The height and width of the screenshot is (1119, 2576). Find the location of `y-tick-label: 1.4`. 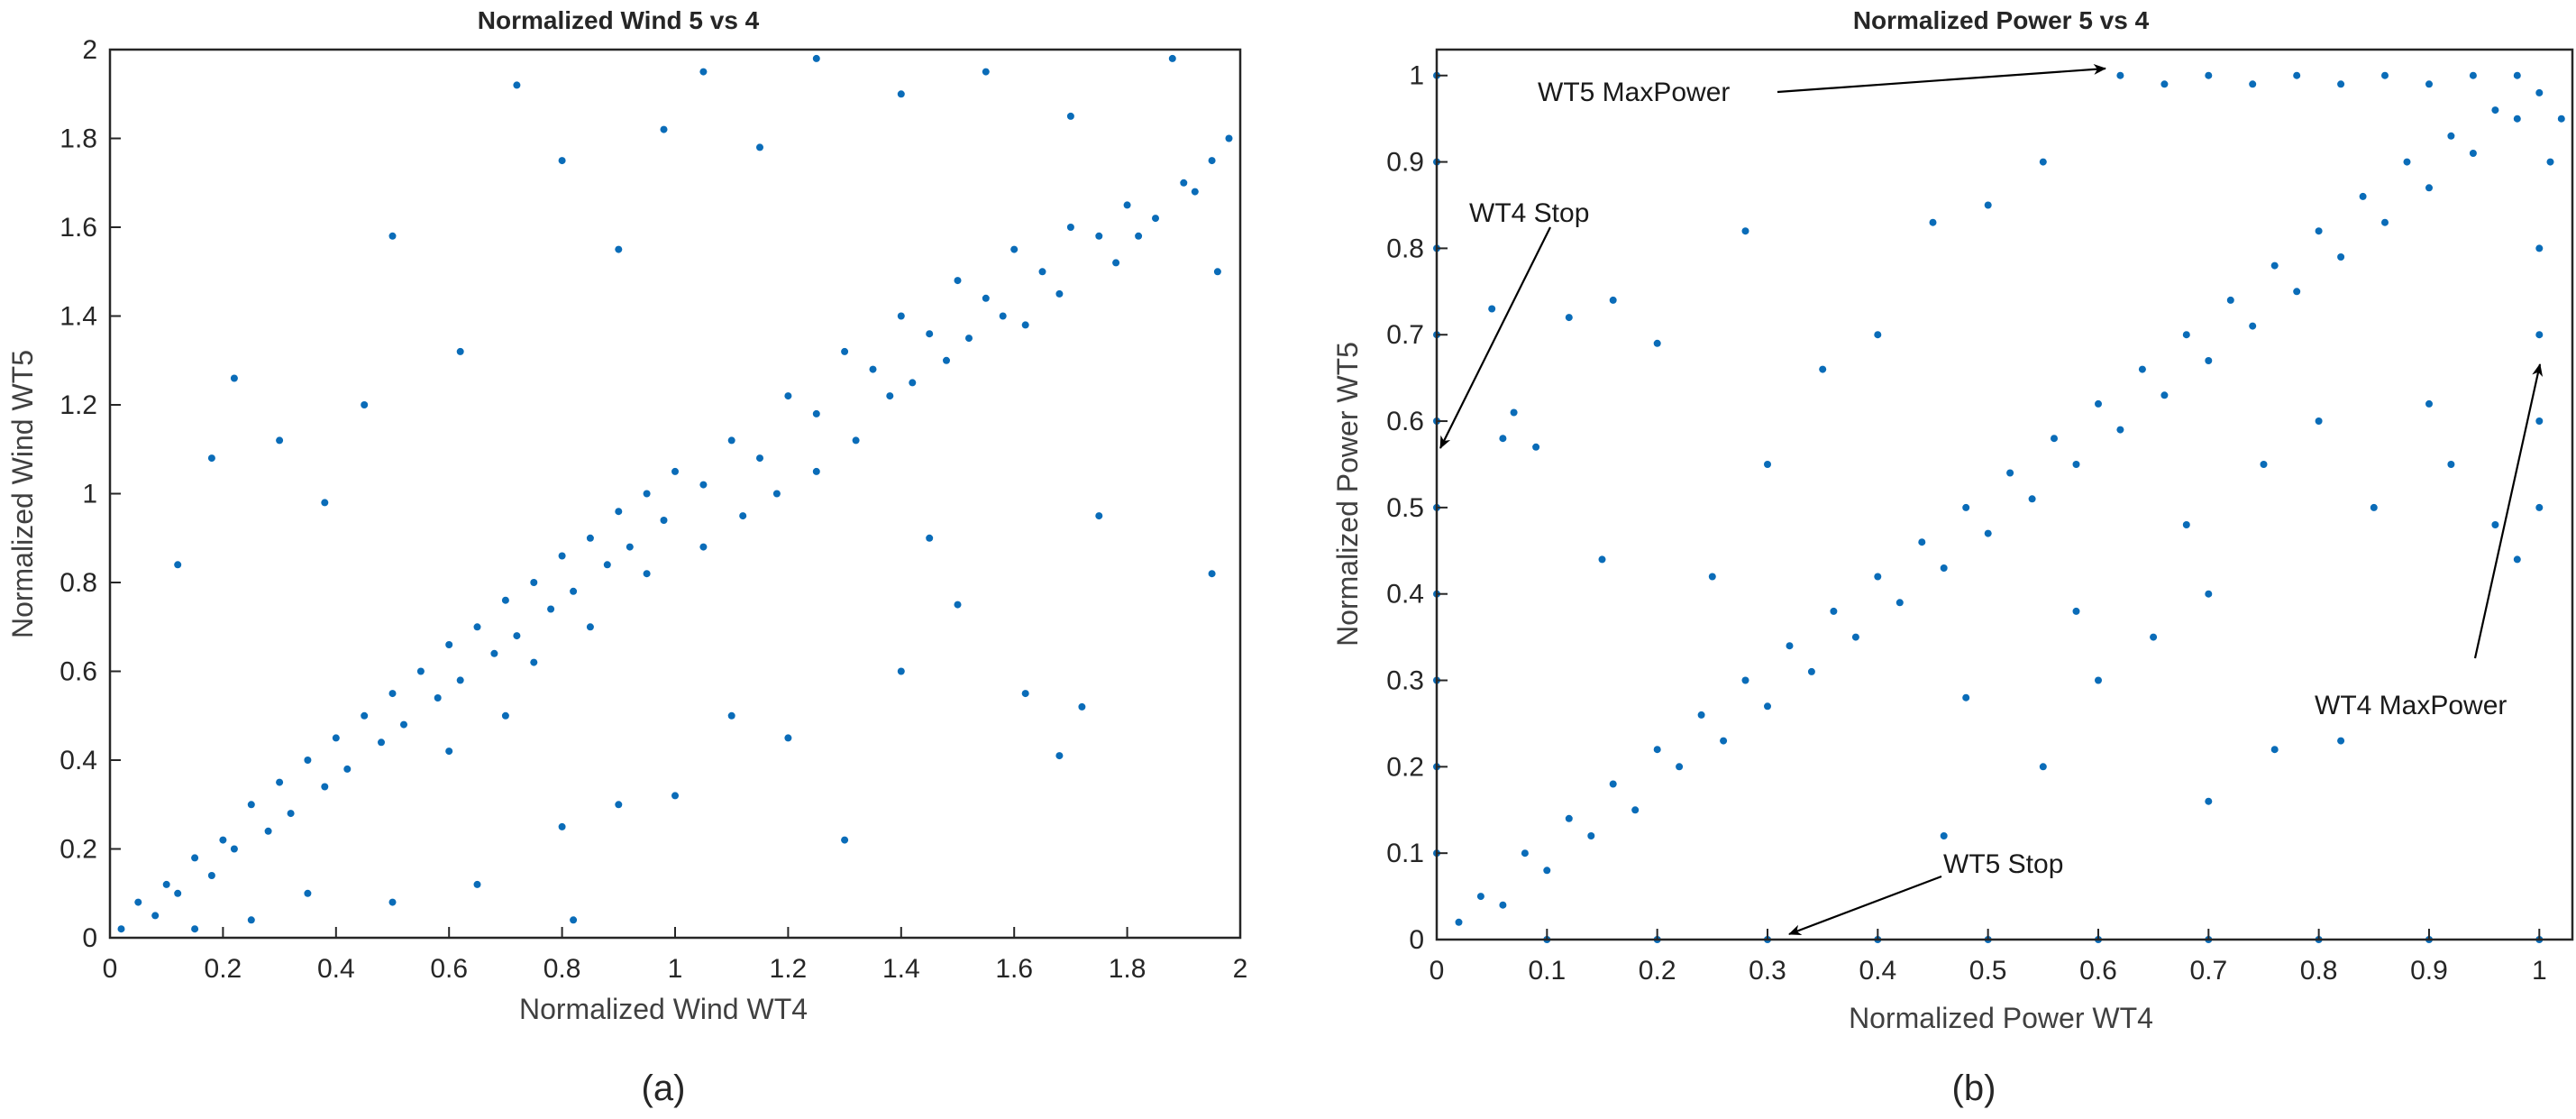

y-tick-label: 1.4 is located at coordinates (78, 317).